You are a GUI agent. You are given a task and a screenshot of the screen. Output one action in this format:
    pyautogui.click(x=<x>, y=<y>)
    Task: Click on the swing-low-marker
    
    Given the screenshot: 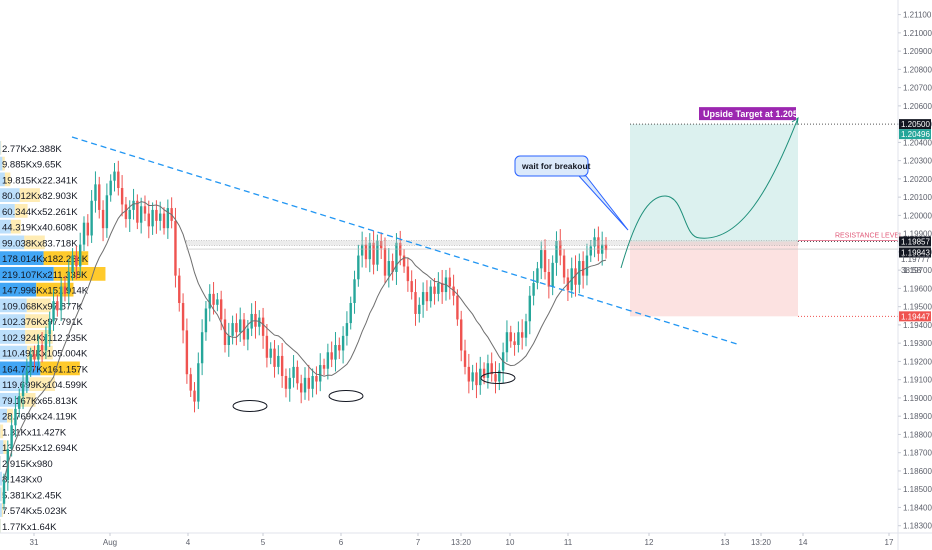 What is the action you would take?
    pyautogui.click(x=250, y=406)
    